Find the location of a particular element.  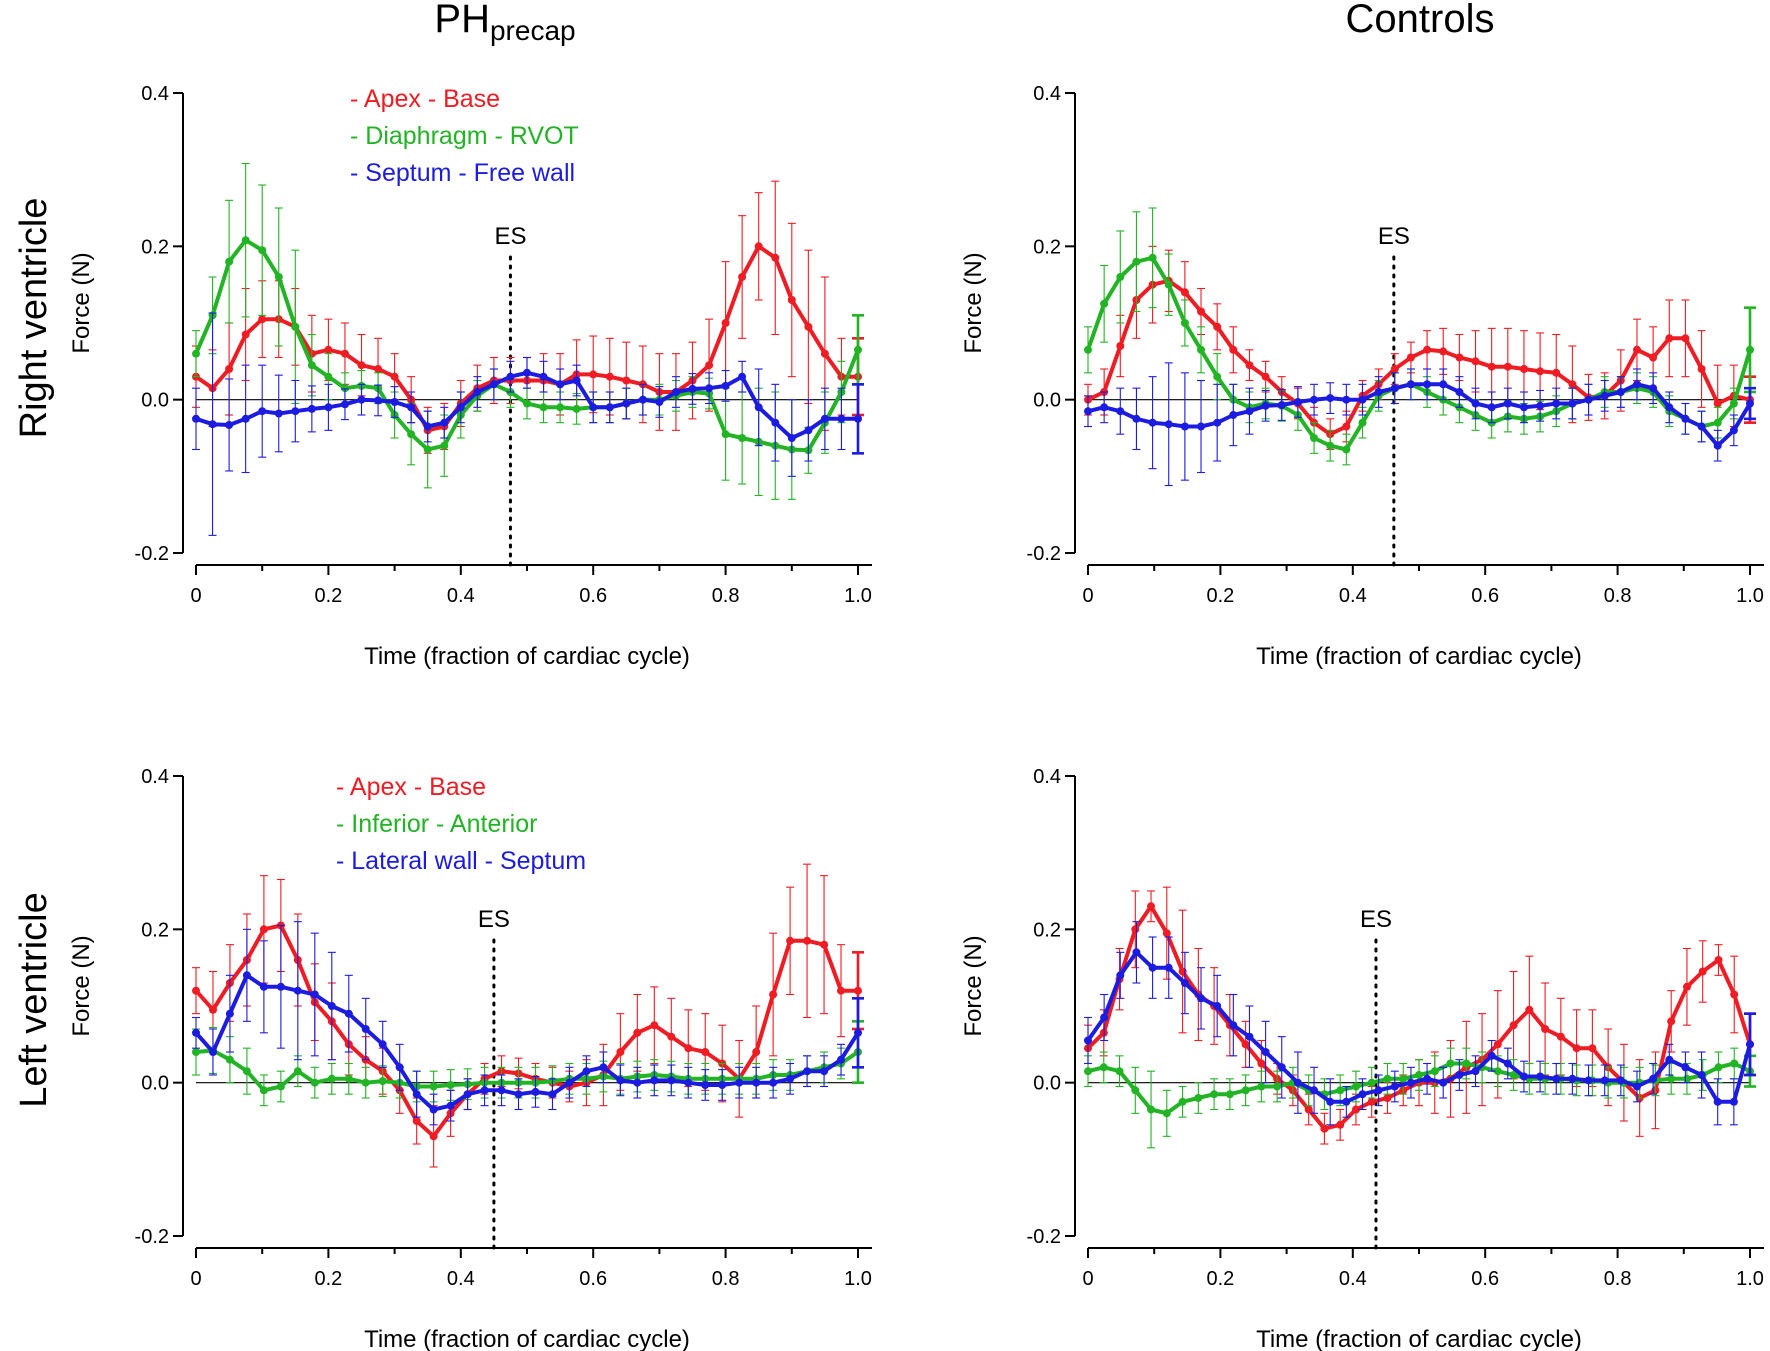

x-tick-label: 0.8 is located at coordinates (1618, 1279).